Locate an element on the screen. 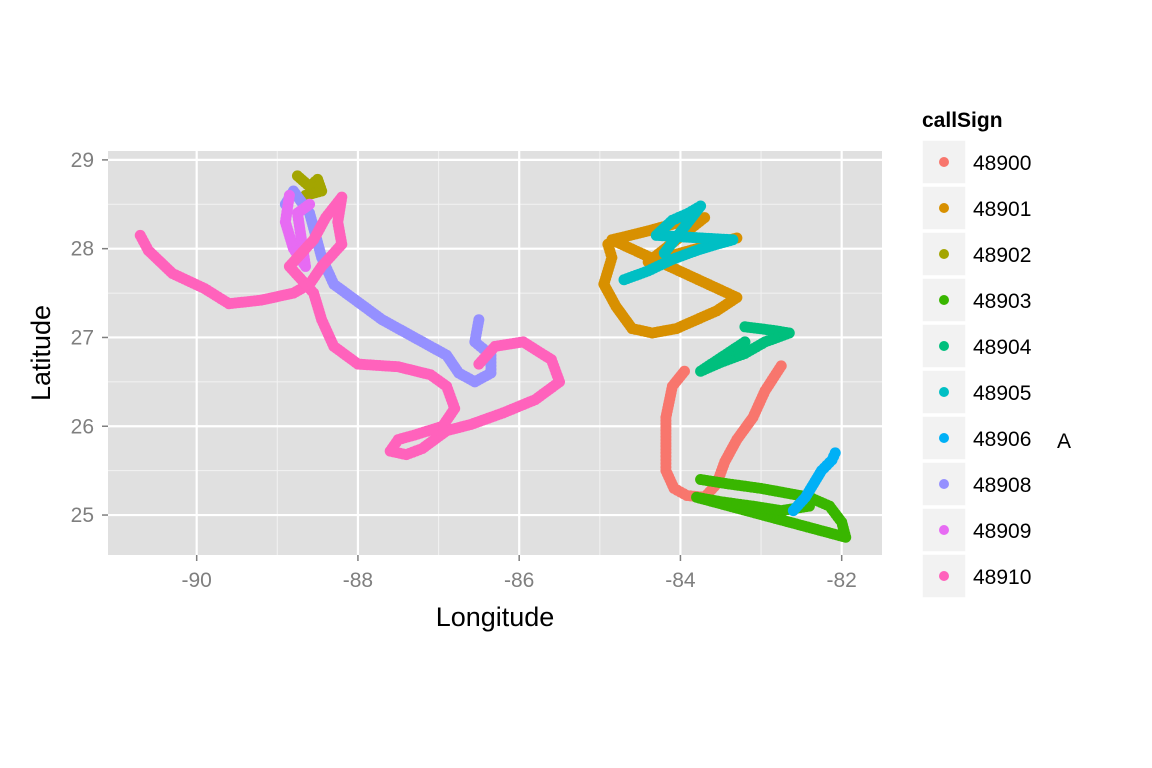 This screenshot has width=1152, height=768. legend-label: 48910 is located at coordinates (1002, 577).